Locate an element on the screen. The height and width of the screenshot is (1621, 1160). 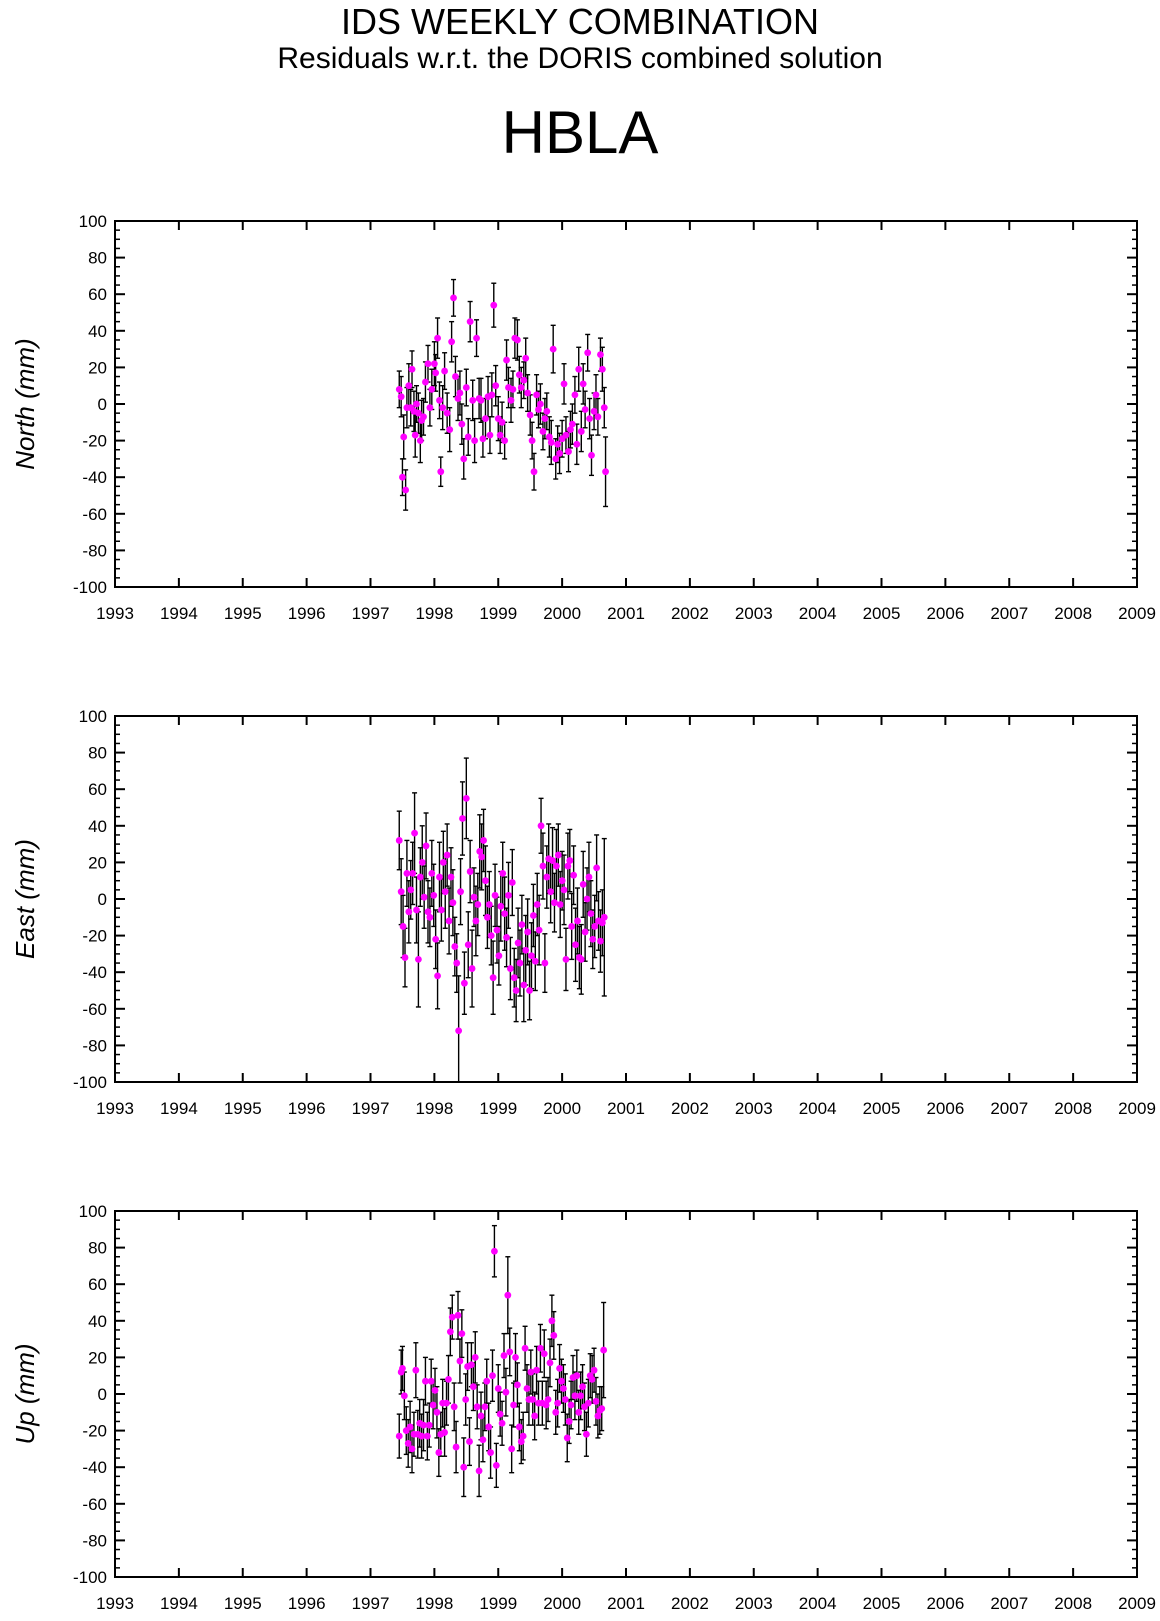
x-tick-label: 2006 is located at coordinates (945, 1603).